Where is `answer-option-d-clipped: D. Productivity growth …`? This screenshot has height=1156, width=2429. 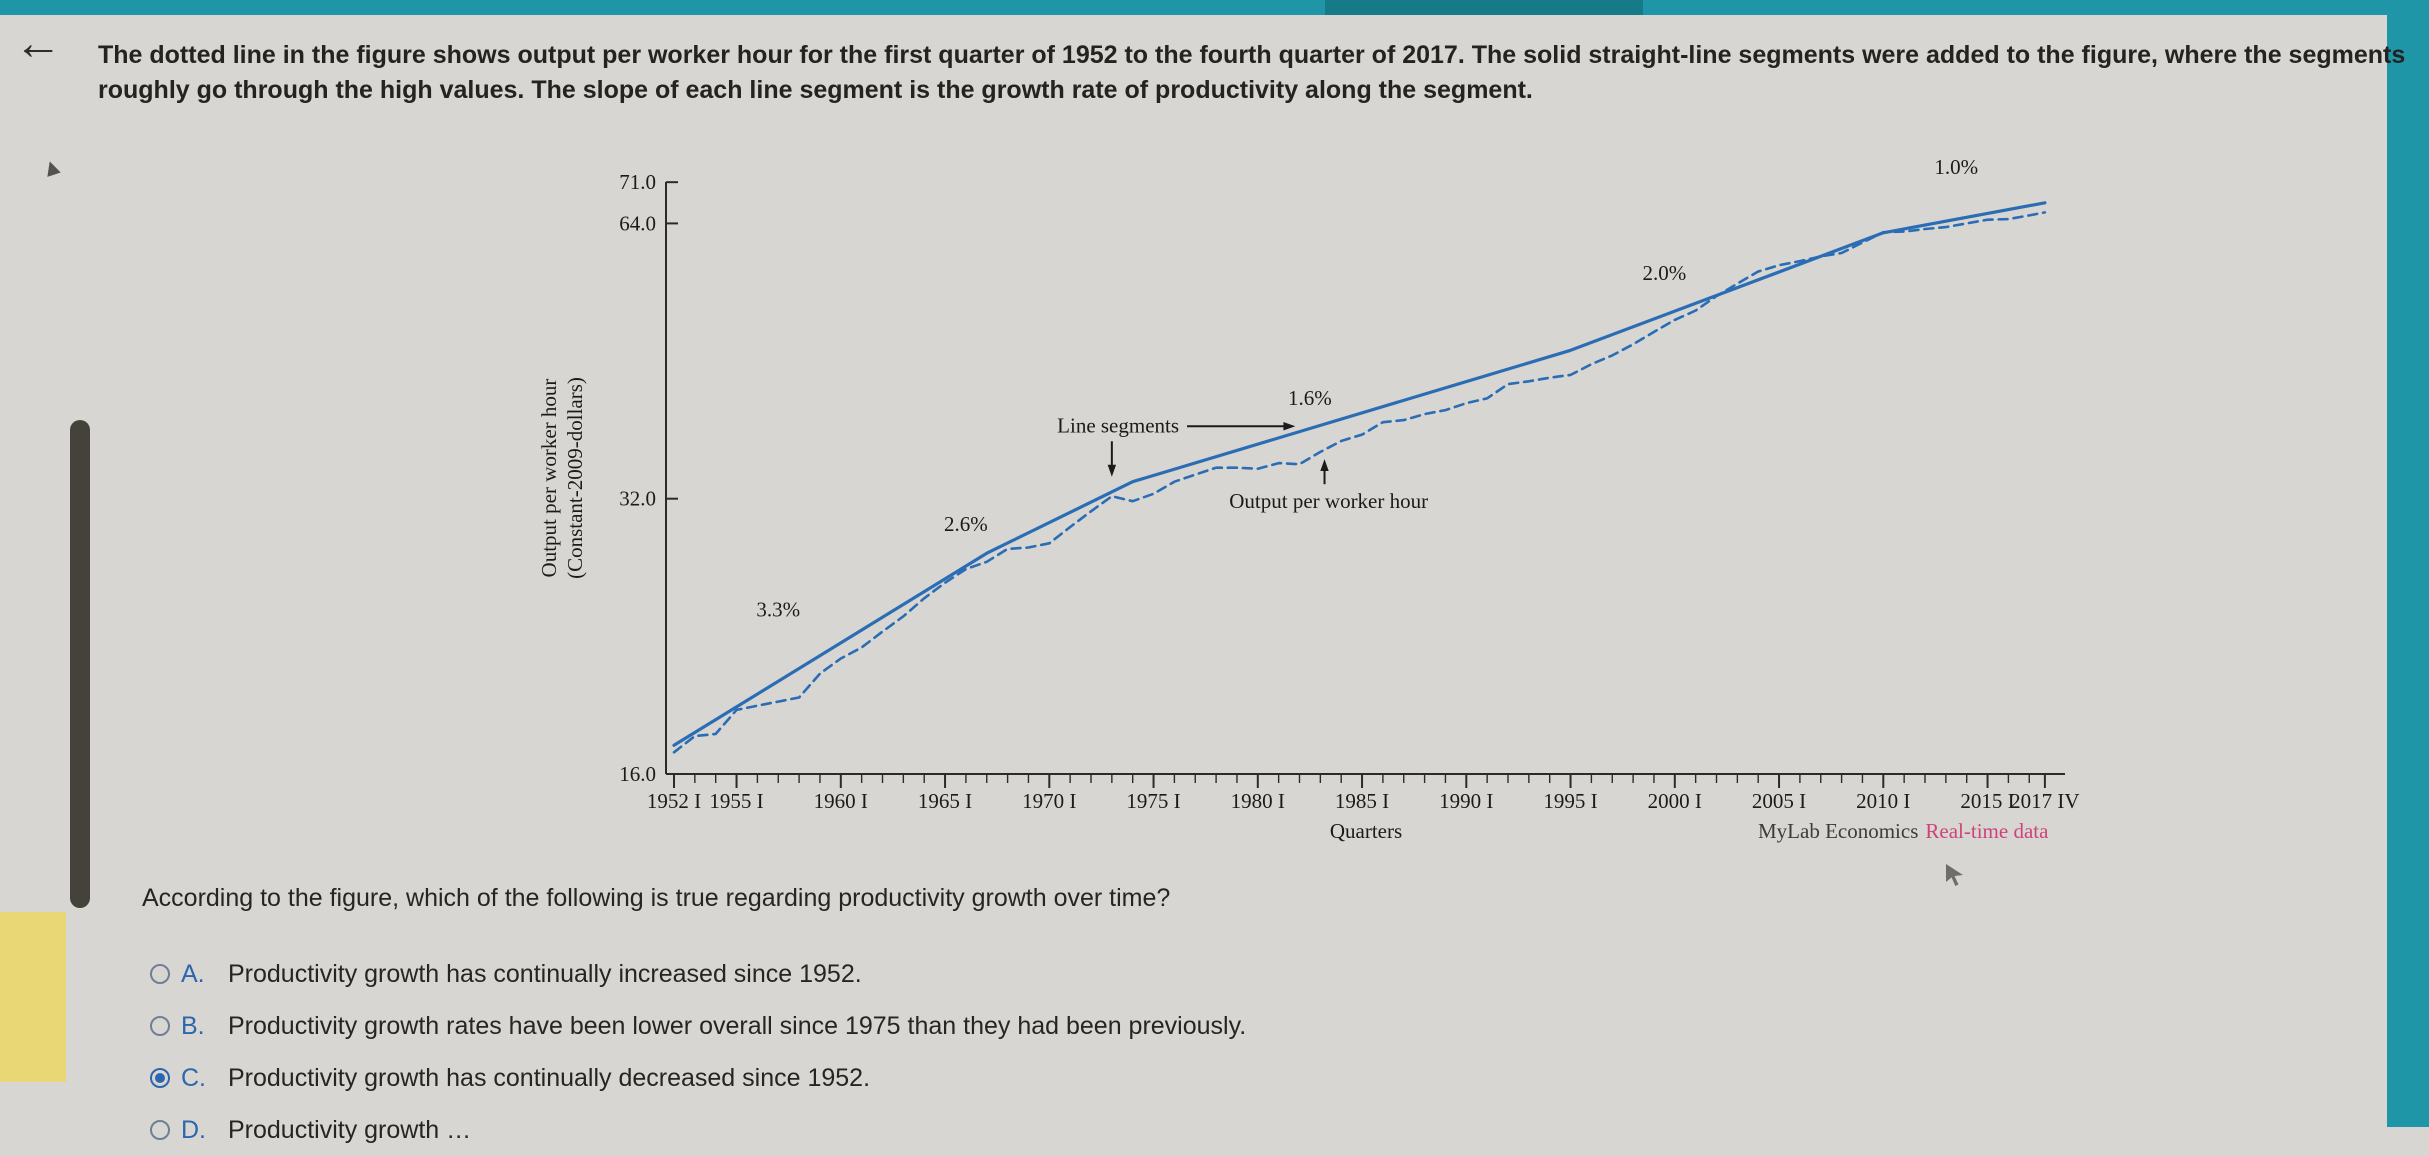
answer-option-d-clipped: D. Productivity growth … is located at coordinates (698, 1130).